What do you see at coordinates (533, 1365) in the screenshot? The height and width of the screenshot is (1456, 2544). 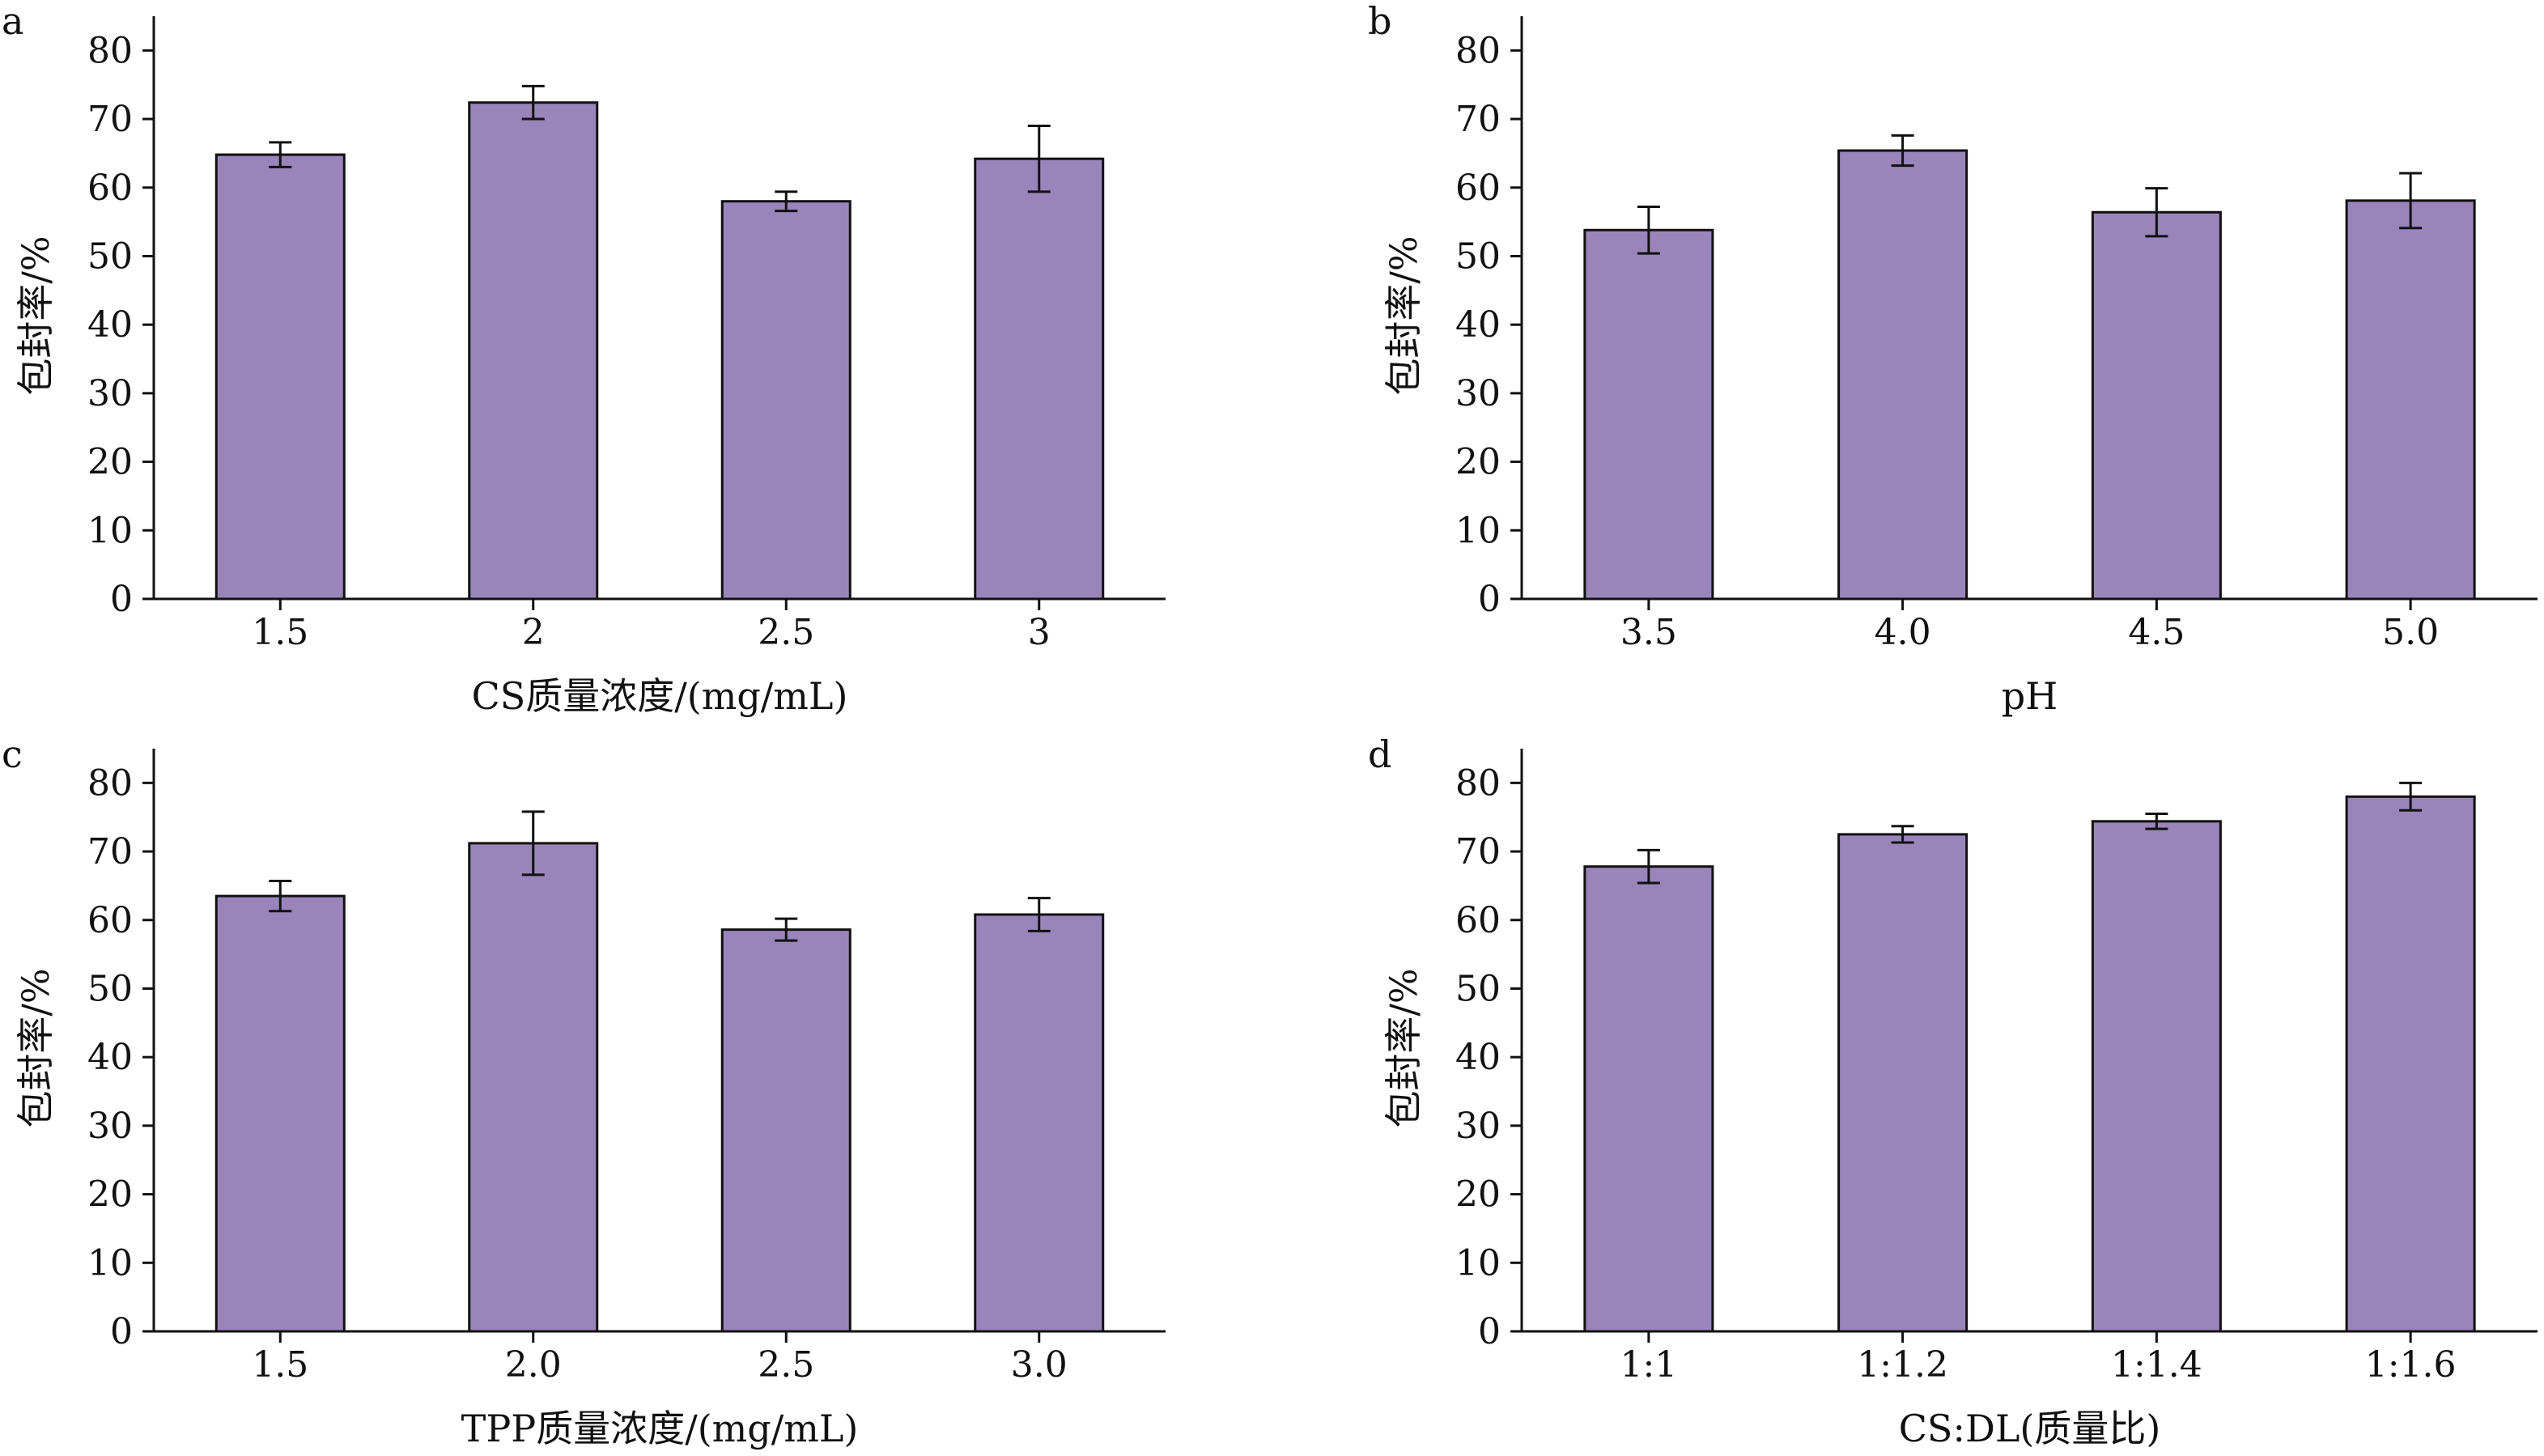 I see `x-tick-label: 2.0` at bounding box center [533, 1365].